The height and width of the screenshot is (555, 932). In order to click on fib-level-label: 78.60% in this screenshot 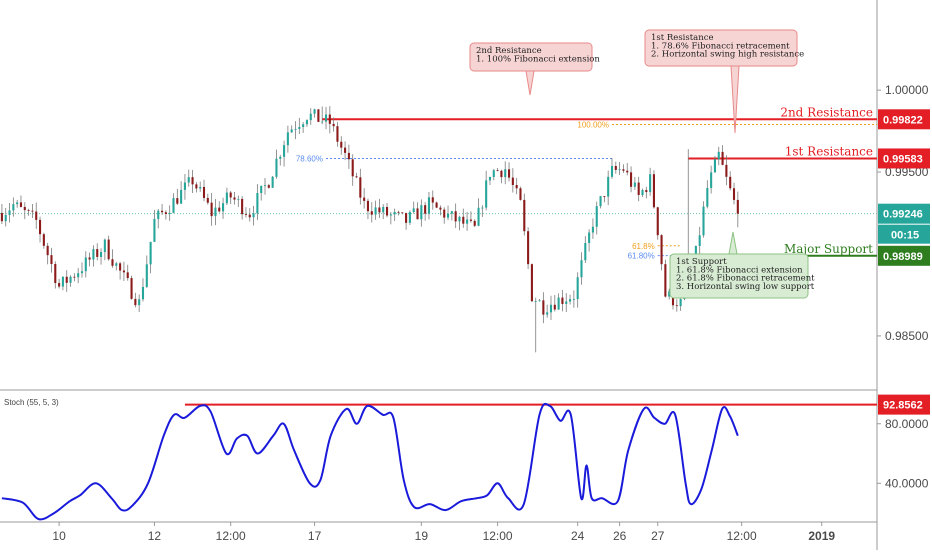, I will do `click(309, 158)`.